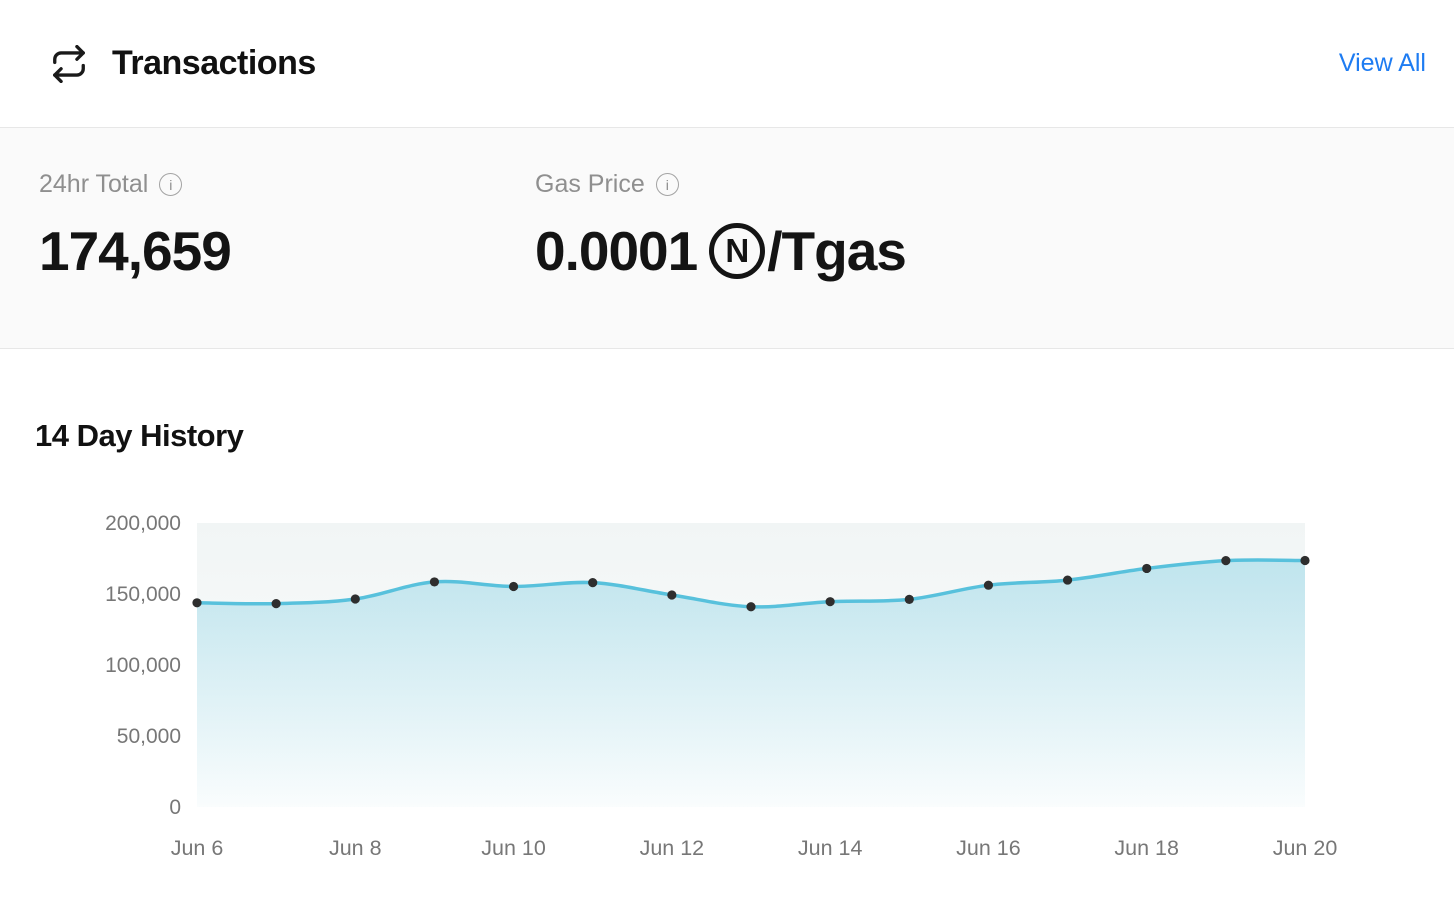 This screenshot has width=1454, height=914. I want to click on near-symbol-icon: N, so click(737, 251).